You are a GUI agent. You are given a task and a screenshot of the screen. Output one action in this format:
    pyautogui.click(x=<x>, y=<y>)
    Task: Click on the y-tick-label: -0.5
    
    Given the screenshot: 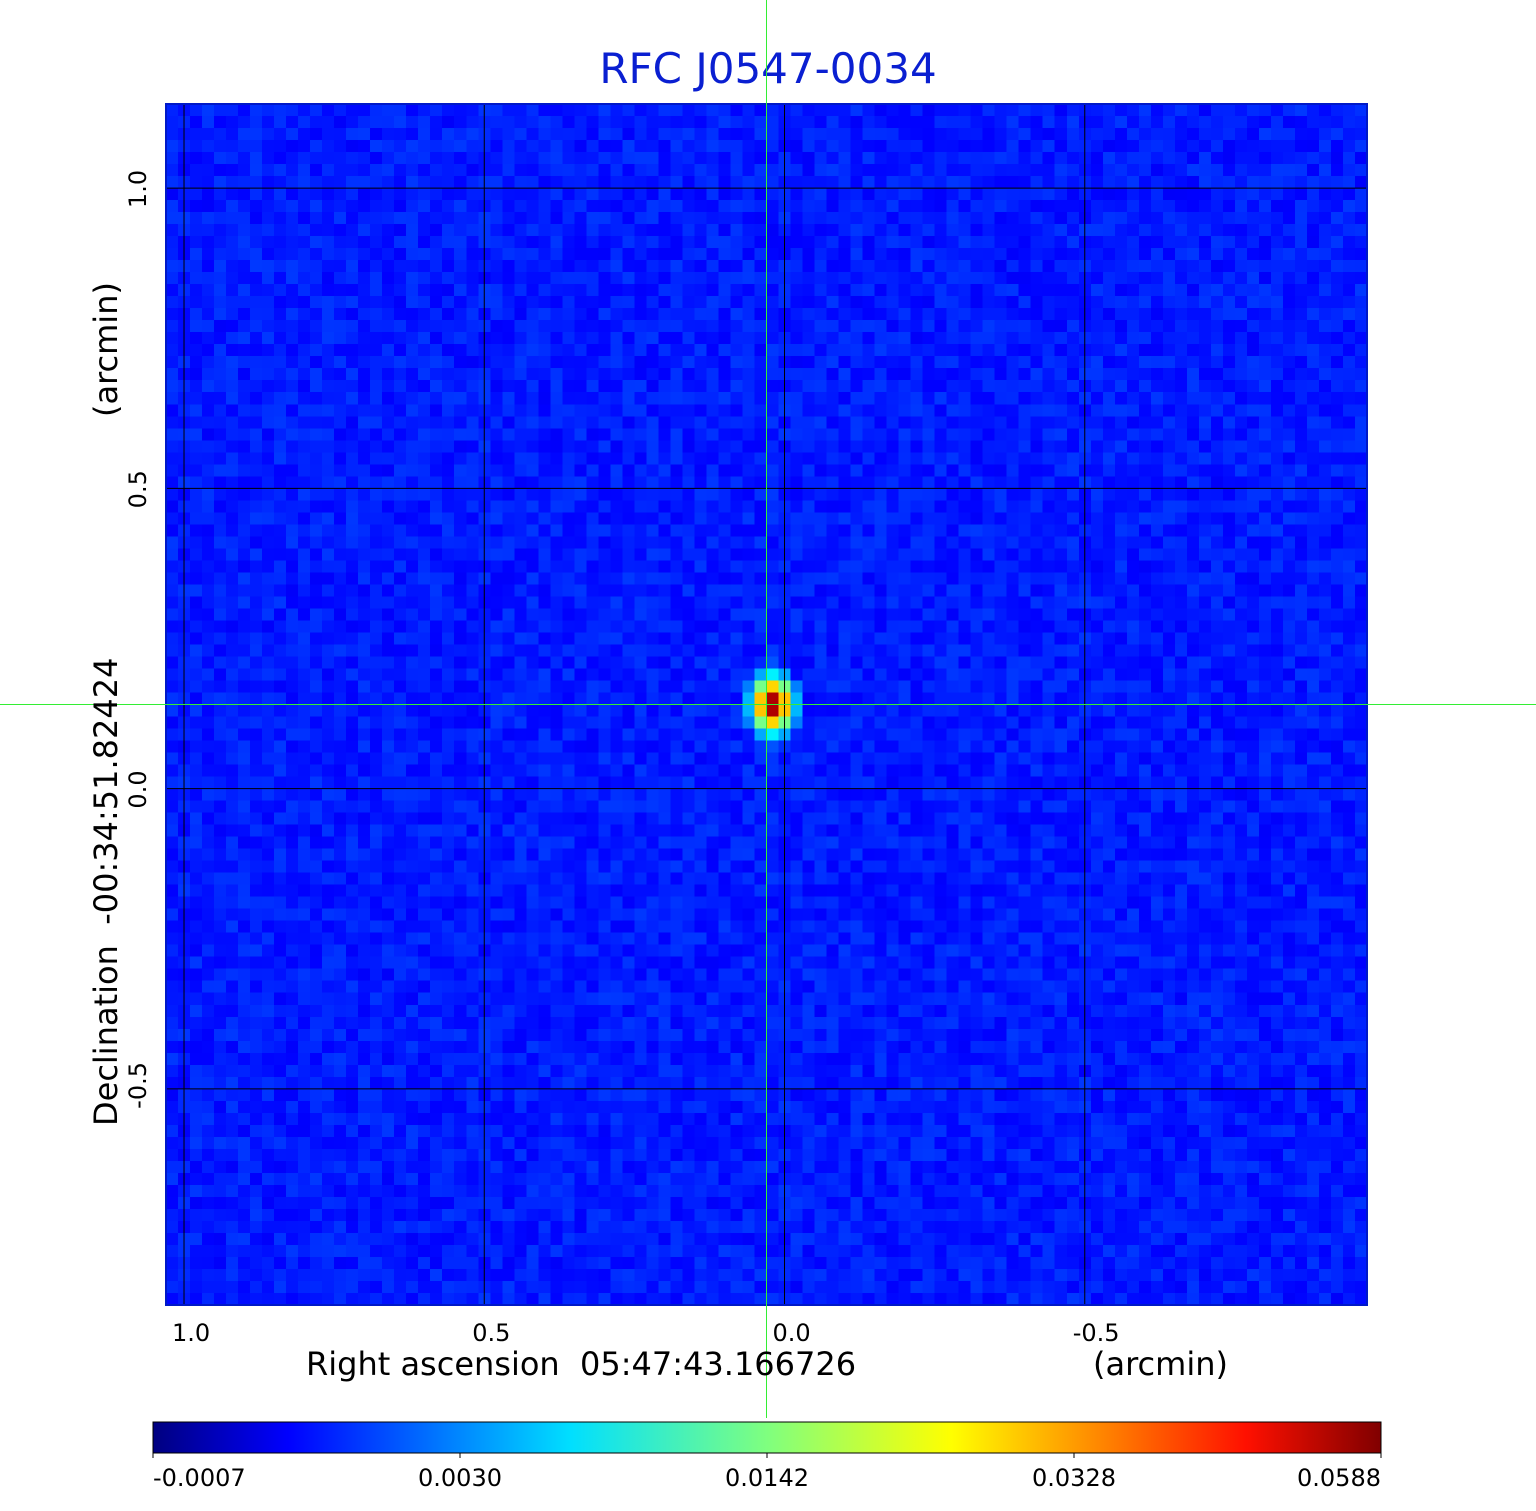 What is the action you would take?
    pyautogui.click(x=138, y=1085)
    